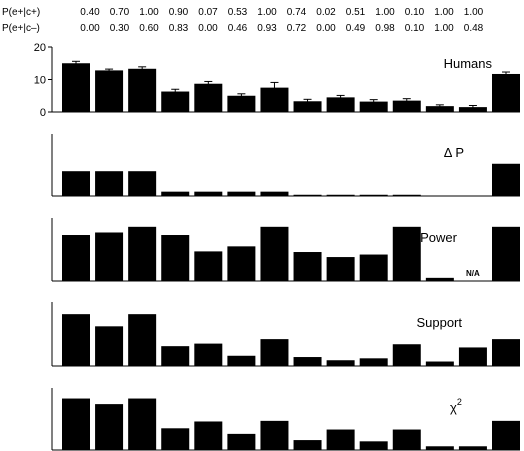 This screenshot has height=451, width=524. What do you see at coordinates (326, 12) in the screenshot?
I see `header-value: 0.02` at bounding box center [326, 12].